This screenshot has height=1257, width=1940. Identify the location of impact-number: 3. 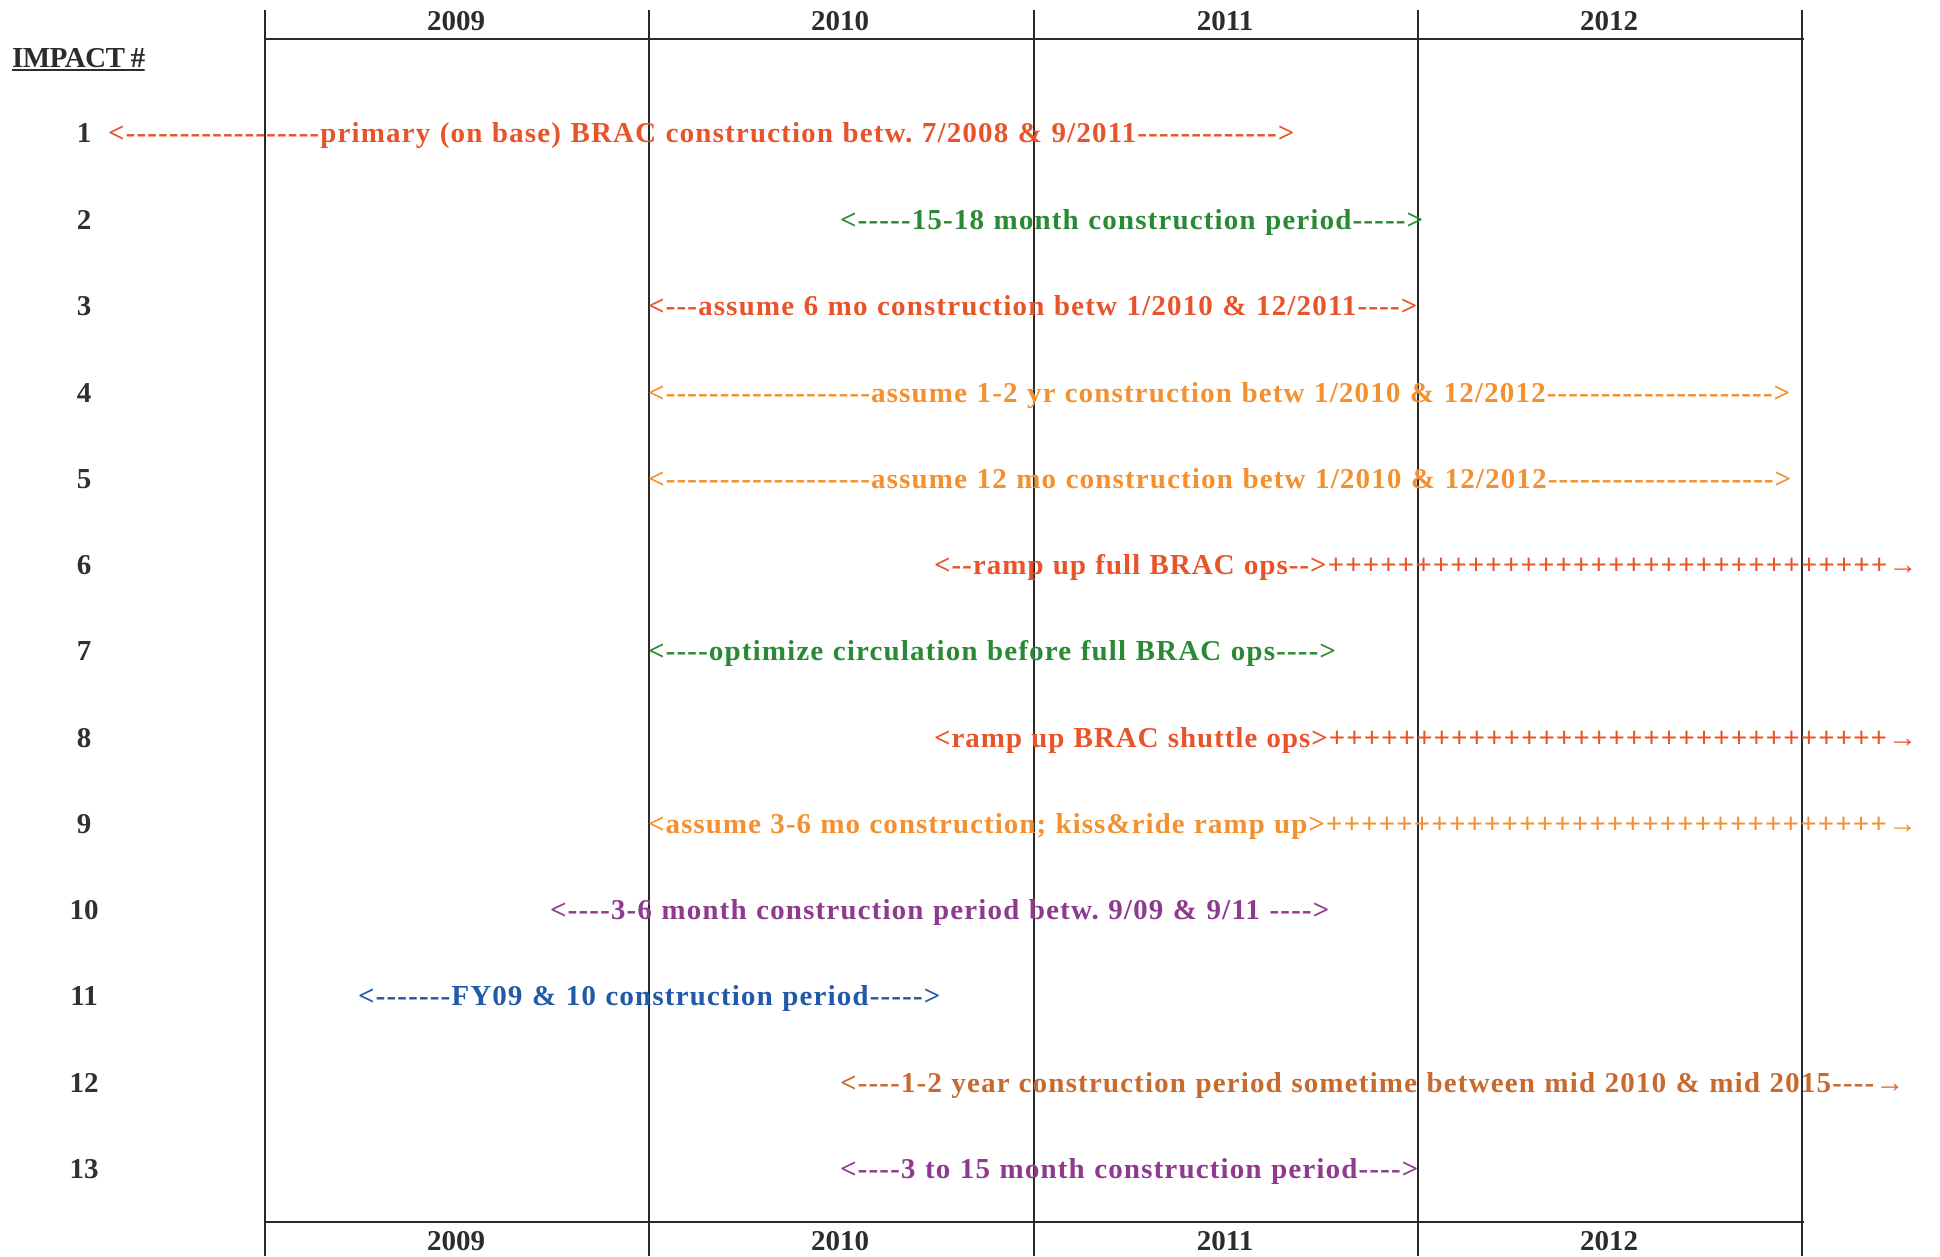
(84, 306).